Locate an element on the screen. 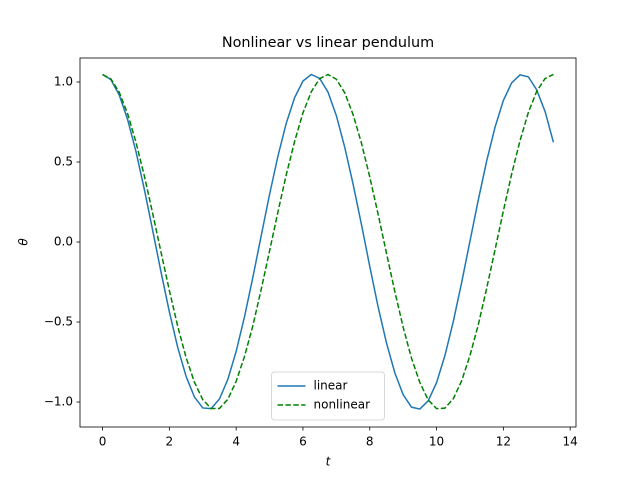 This screenshot has height=480, width=640. y-tick-label: 0.5 is located at coordinates (63, 162).